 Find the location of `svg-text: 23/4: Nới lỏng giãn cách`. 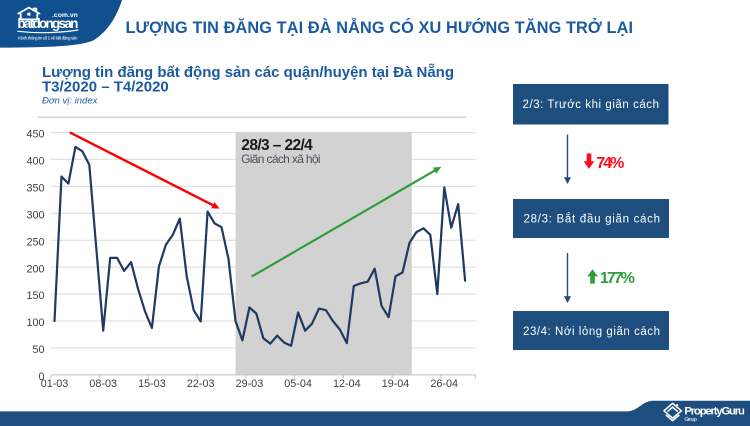

svg-text: 23/4: Nới lỏng giãn cách is located at coordinates (591, 332).